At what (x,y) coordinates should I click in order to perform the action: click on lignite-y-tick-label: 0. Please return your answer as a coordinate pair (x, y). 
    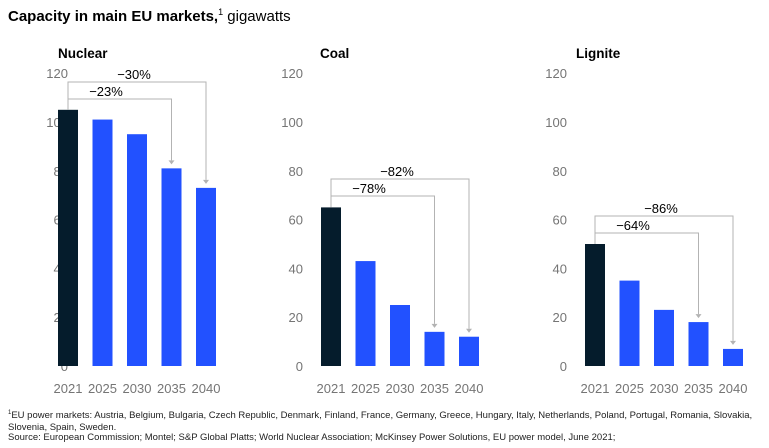
    Looking at the image, I should click on (563, 366).